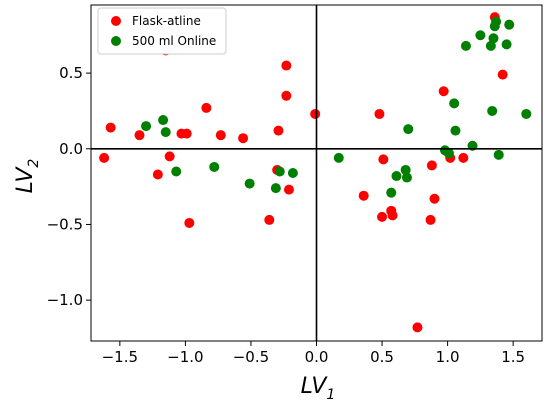 This screenshot has height=403, width=550. What do you see at coordinates (65, 224) in the screenshot?
I see `y-tick-label: −0.5` at bounding box center [65, 224].